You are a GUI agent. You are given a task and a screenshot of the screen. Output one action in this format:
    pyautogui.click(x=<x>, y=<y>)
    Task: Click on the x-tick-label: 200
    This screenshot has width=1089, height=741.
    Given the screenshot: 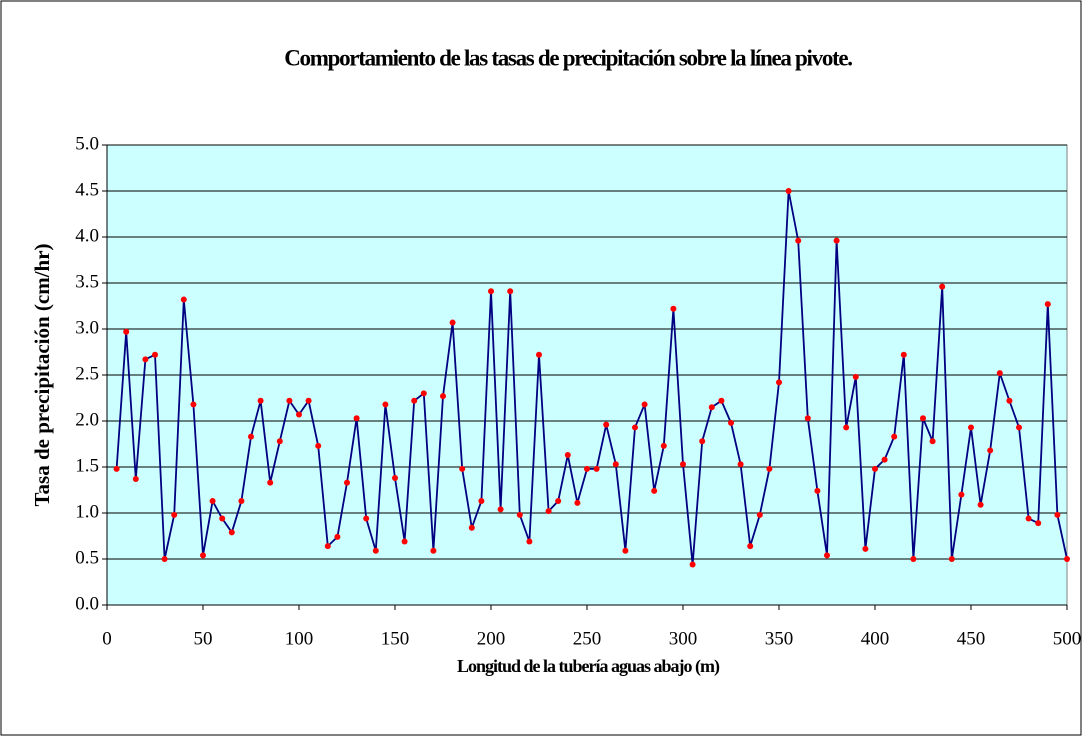 What is the action you would take?
    pyautogui.click(x=491, y=638)
    